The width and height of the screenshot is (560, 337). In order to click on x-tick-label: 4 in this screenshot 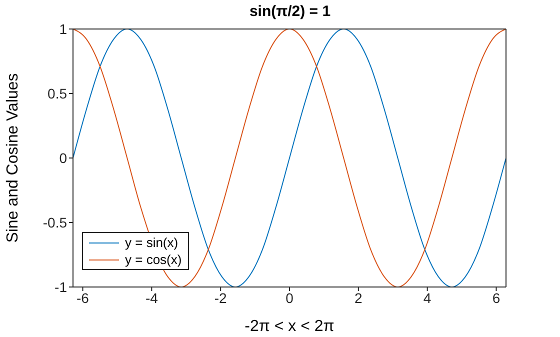, I will do `click(427, 298)`.